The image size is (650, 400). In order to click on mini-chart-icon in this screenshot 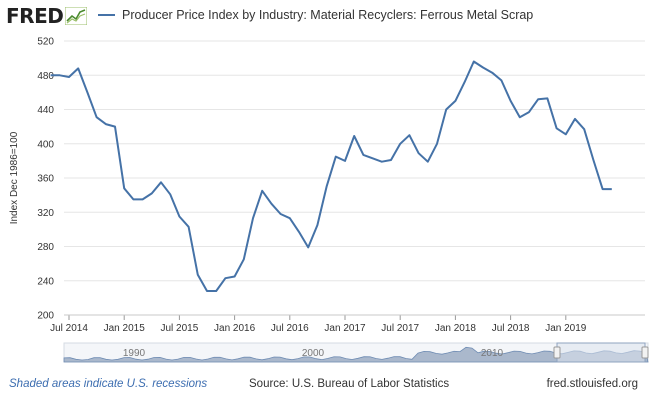, I will do `click(76, 16)`.